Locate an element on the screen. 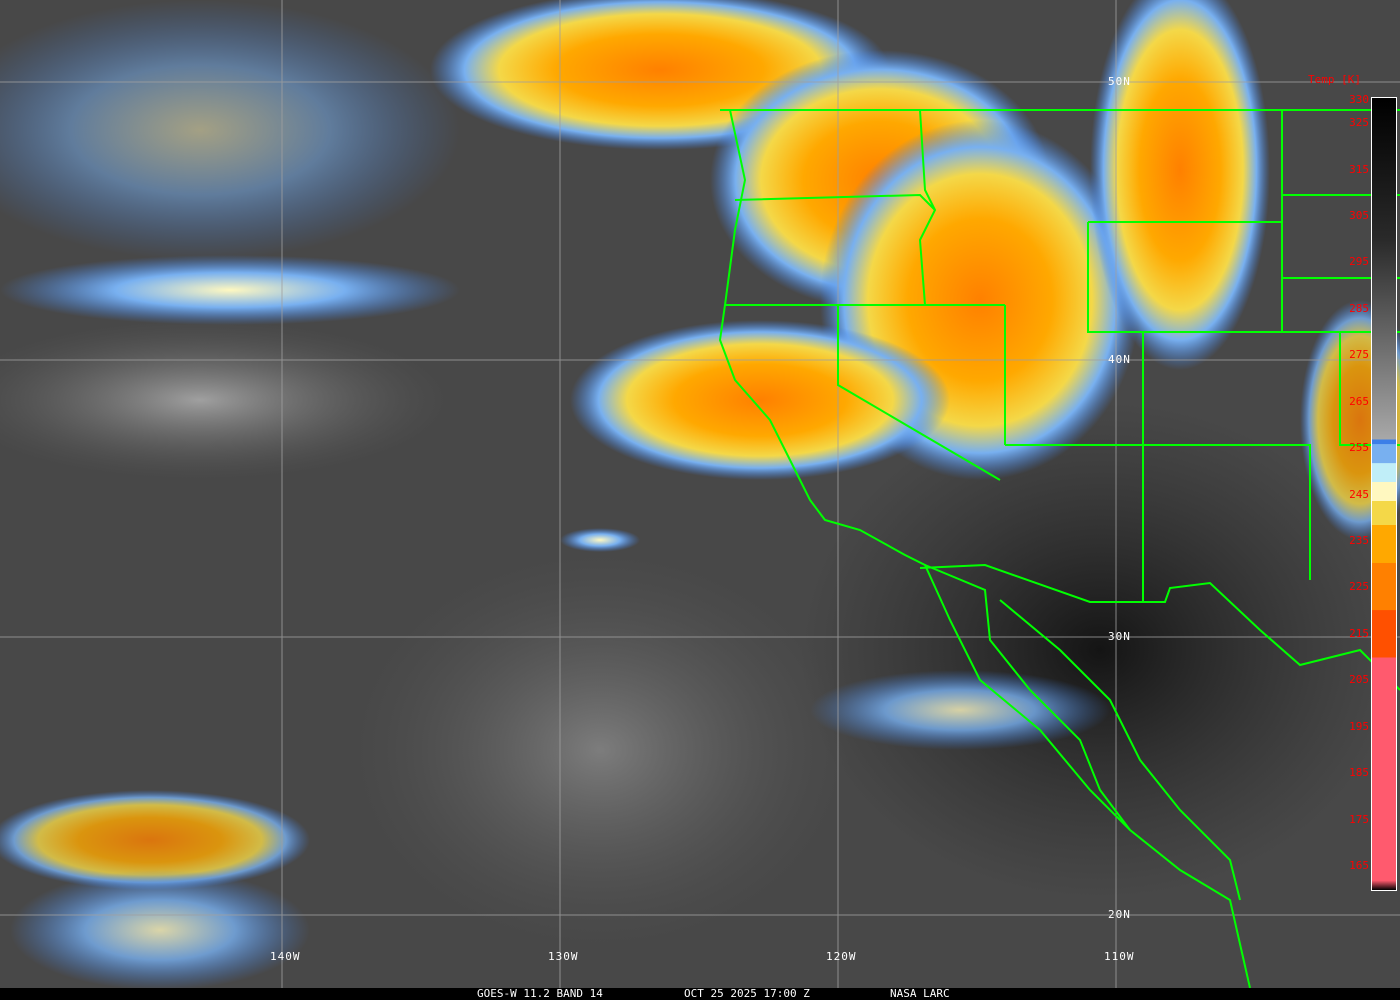  colorbar-tick-label: 305 is located at coordinates (1359, 216).